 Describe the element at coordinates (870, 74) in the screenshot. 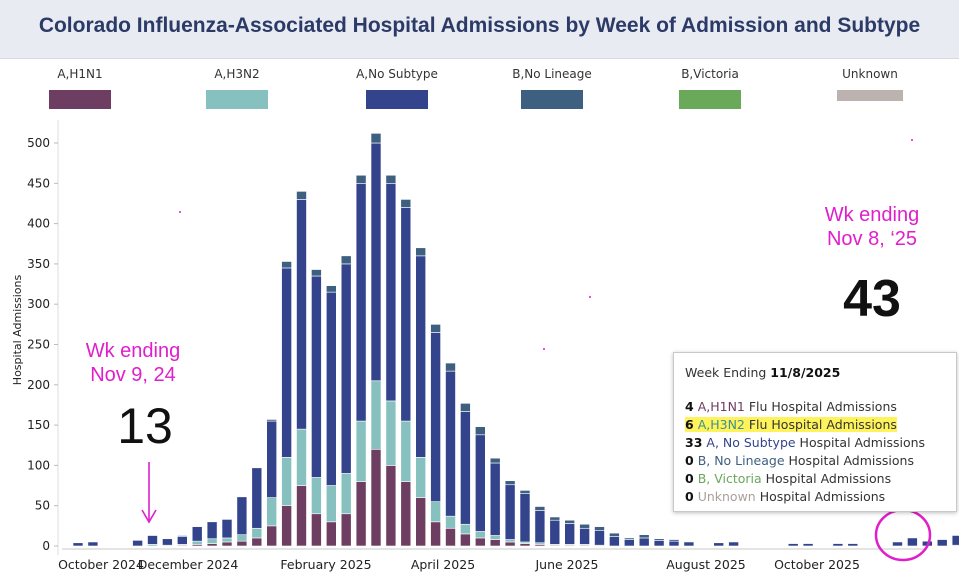

I see `legend-label: Unknown` at that location.